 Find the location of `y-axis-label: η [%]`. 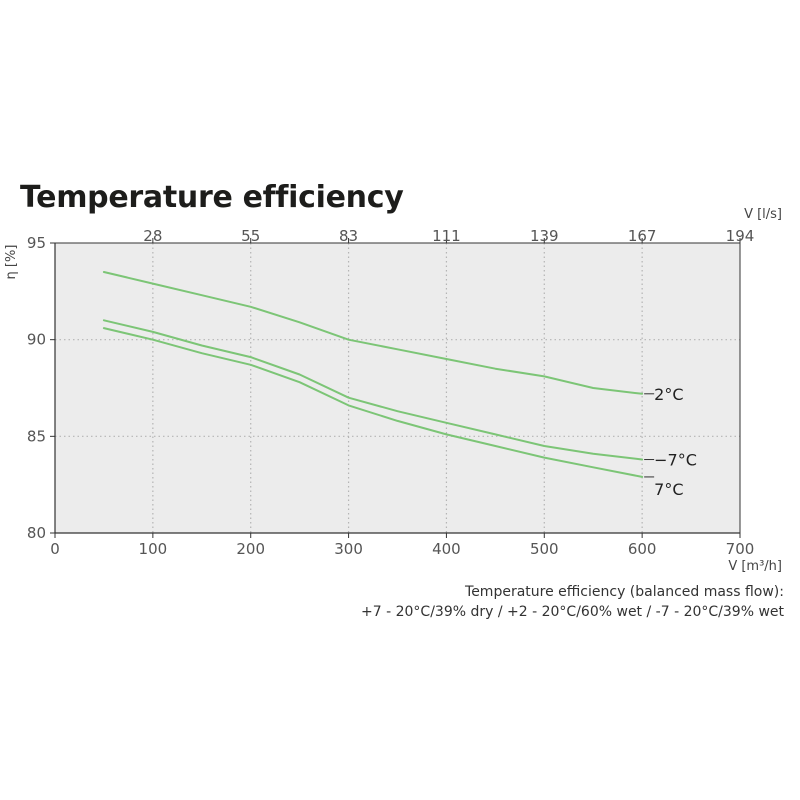

y-axis-label: η [%] is located at coordinates (11, 262).